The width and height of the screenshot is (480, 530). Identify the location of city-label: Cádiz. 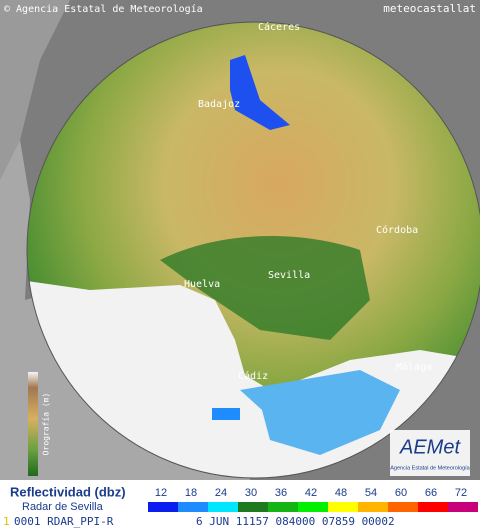
(253, 376).